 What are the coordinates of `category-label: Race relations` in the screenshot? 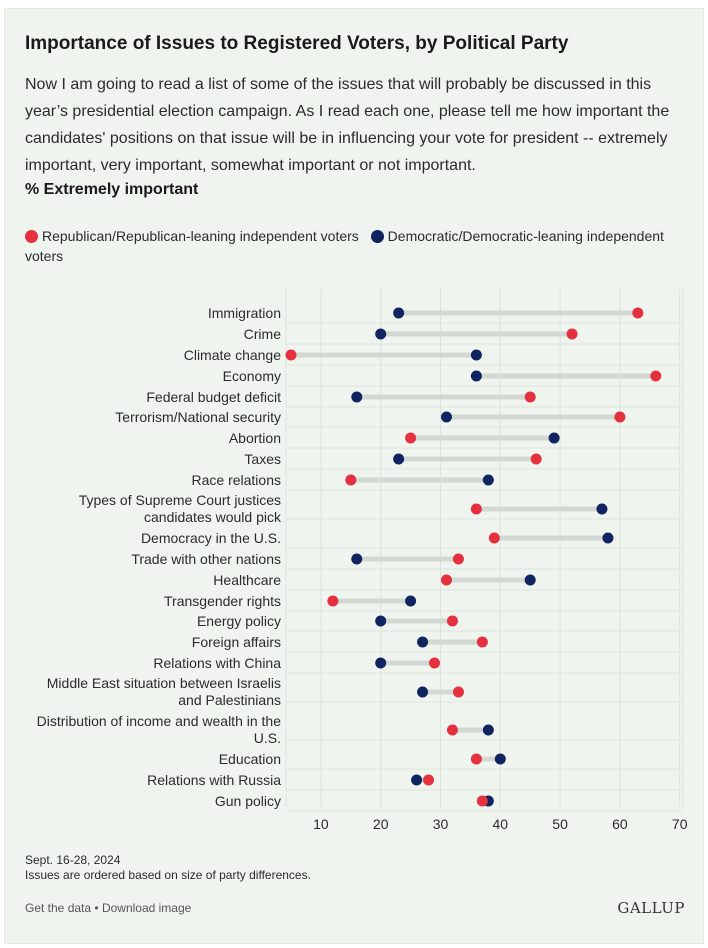 It's located at (237, 480).